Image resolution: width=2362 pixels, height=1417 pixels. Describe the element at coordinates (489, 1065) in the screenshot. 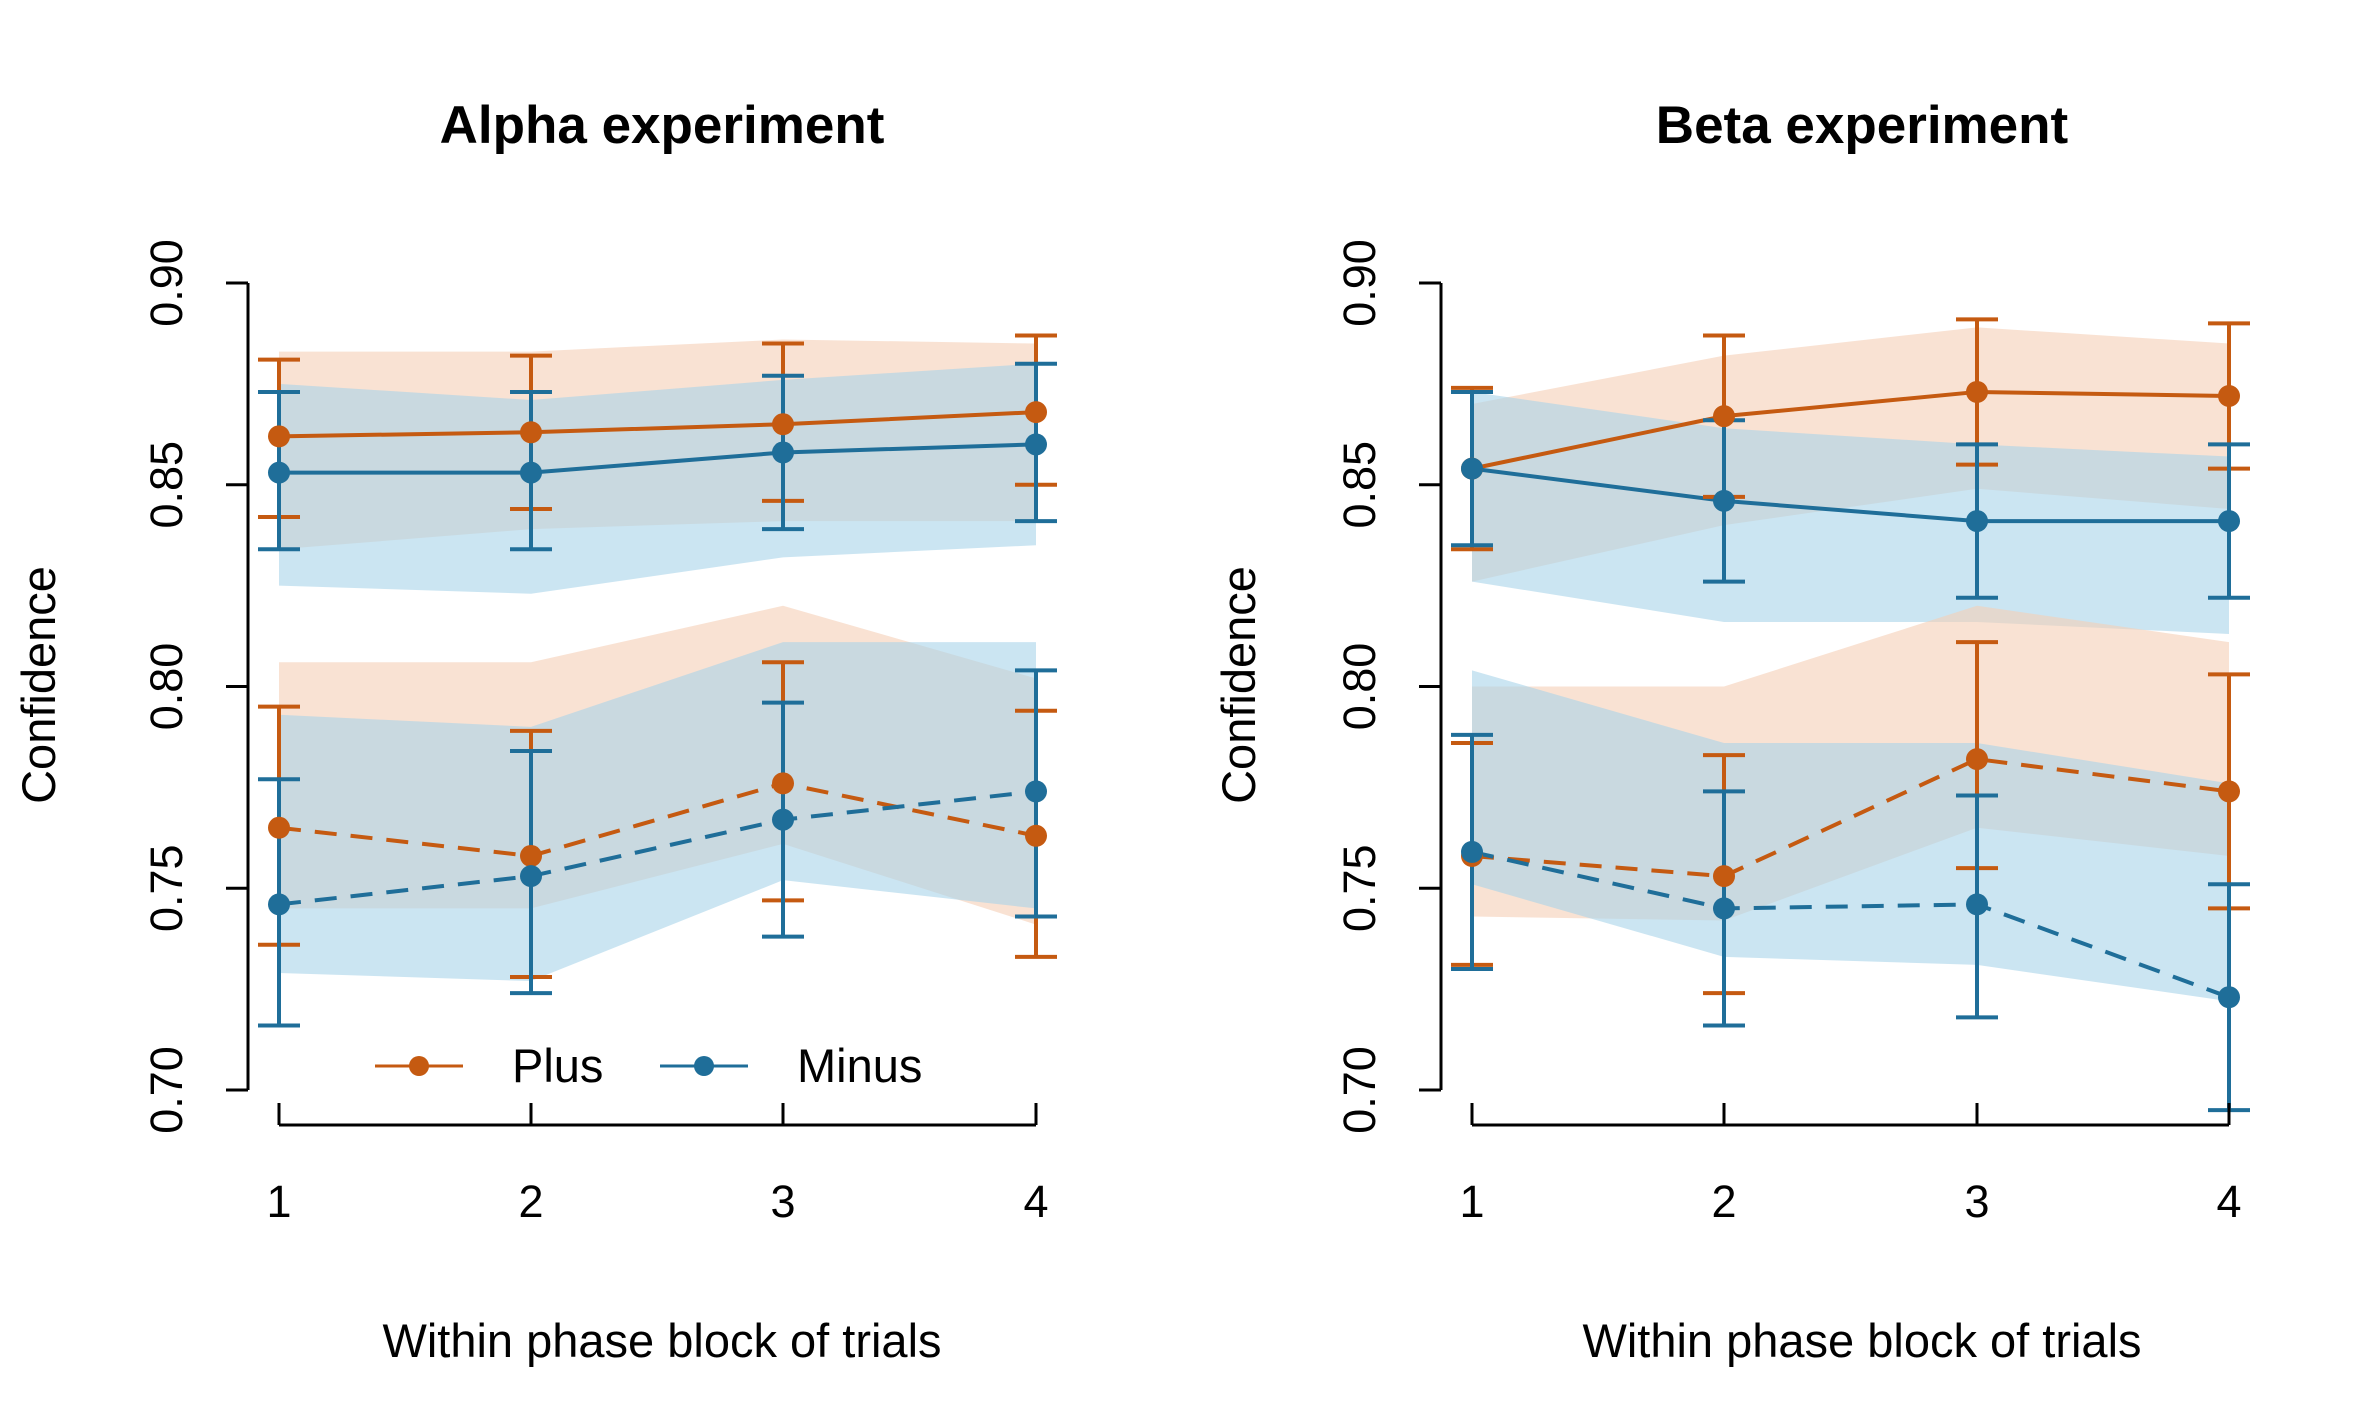

I see `legend-item-plus: Plus` at that location.